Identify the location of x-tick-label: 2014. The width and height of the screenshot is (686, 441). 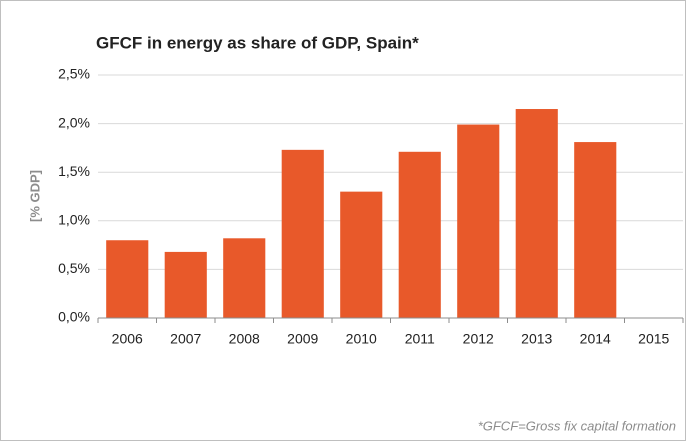
(595, 339).